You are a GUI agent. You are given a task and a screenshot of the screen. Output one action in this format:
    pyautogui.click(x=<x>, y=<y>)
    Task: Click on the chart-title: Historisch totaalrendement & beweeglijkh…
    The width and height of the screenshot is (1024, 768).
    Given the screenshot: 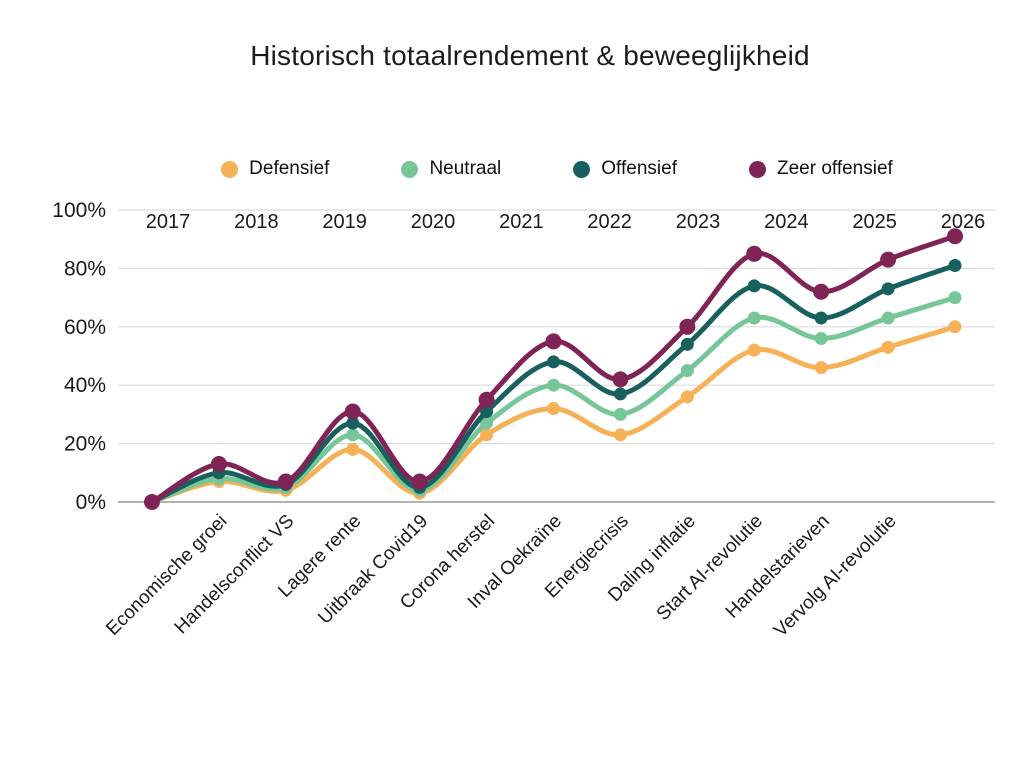 What is the action you would take?
    pyautogui.click(x=530, y=55)
    